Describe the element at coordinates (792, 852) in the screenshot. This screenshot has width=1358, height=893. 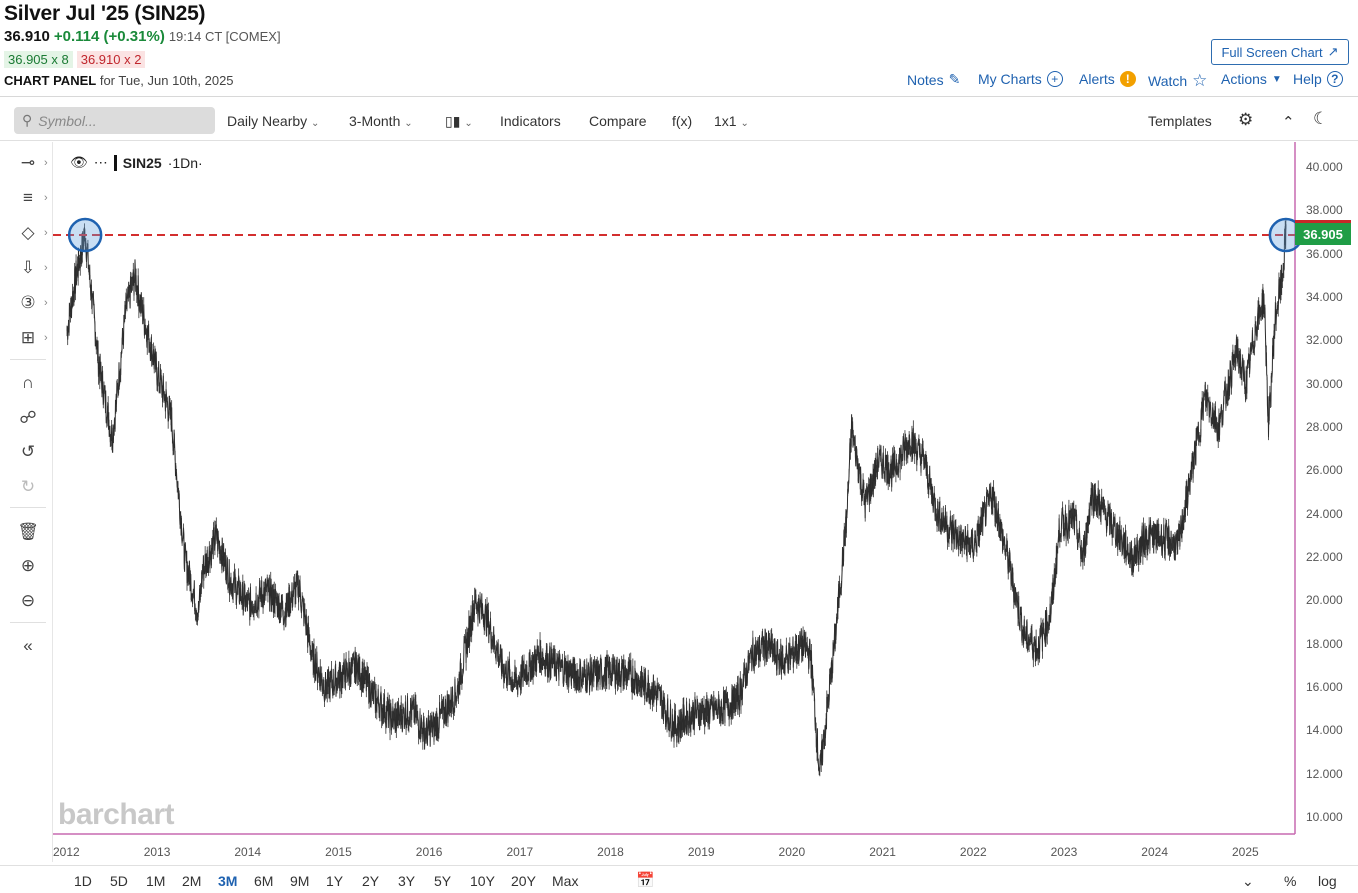
I see `x-tick-label: 2020` at that location.